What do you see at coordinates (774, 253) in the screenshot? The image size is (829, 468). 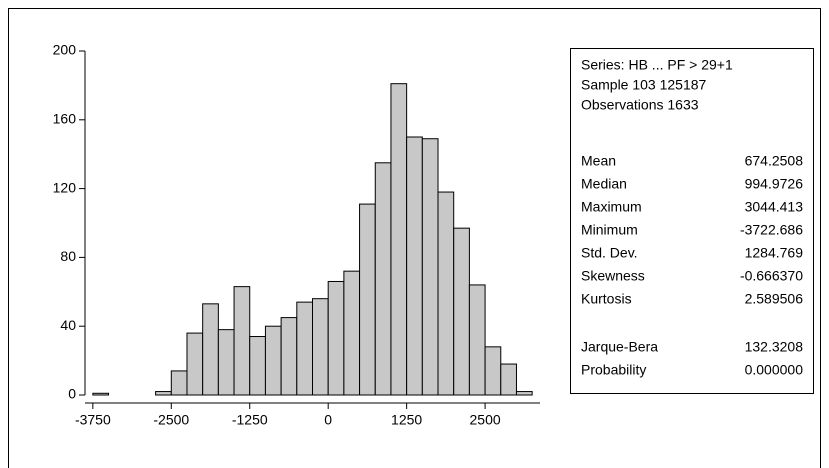 I see `stats-value: 1284.769` at bounding box center [774, 253].